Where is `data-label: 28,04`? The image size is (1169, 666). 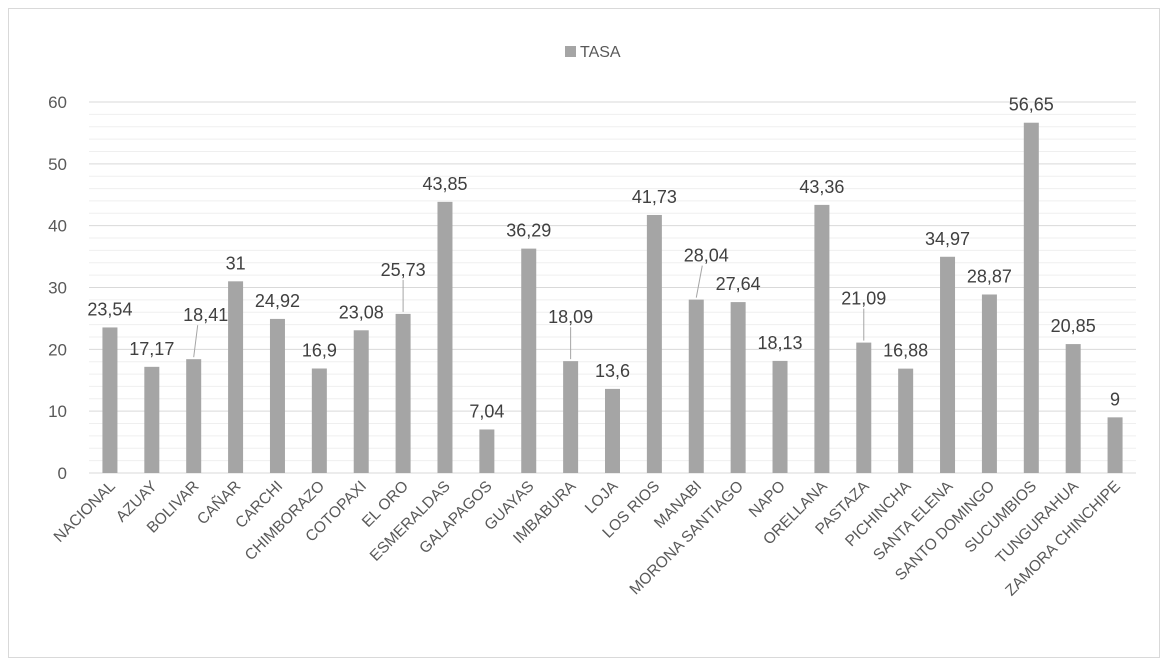
data-label: 28,04 is located at coordinates (706, 256).